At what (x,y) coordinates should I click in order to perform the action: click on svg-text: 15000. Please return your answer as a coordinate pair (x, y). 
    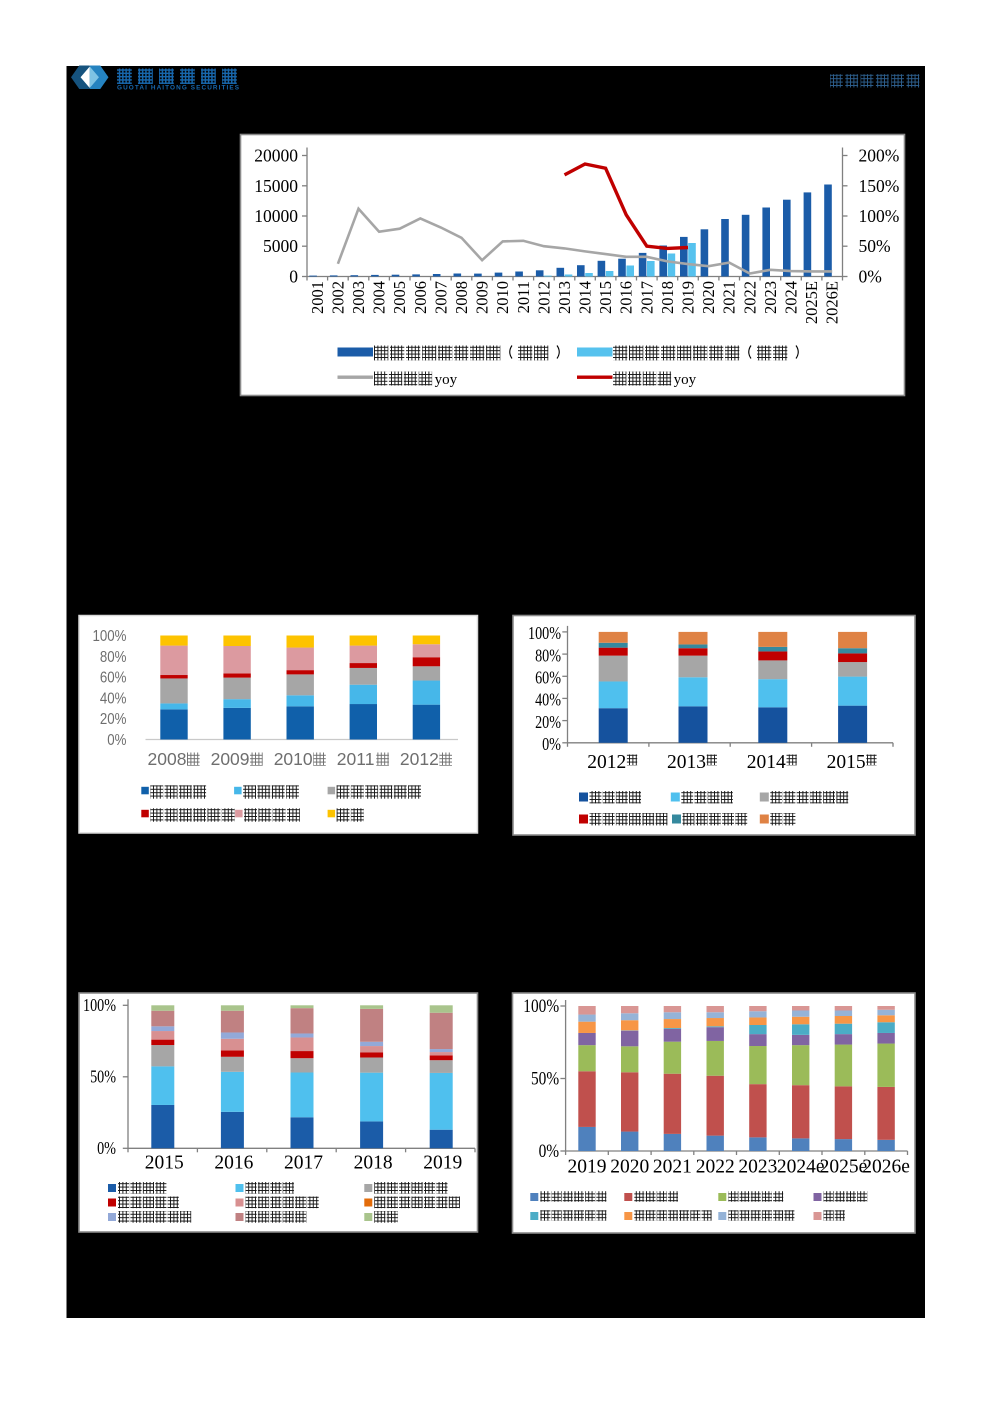
    Looking at the image, I should click on (276, 186).